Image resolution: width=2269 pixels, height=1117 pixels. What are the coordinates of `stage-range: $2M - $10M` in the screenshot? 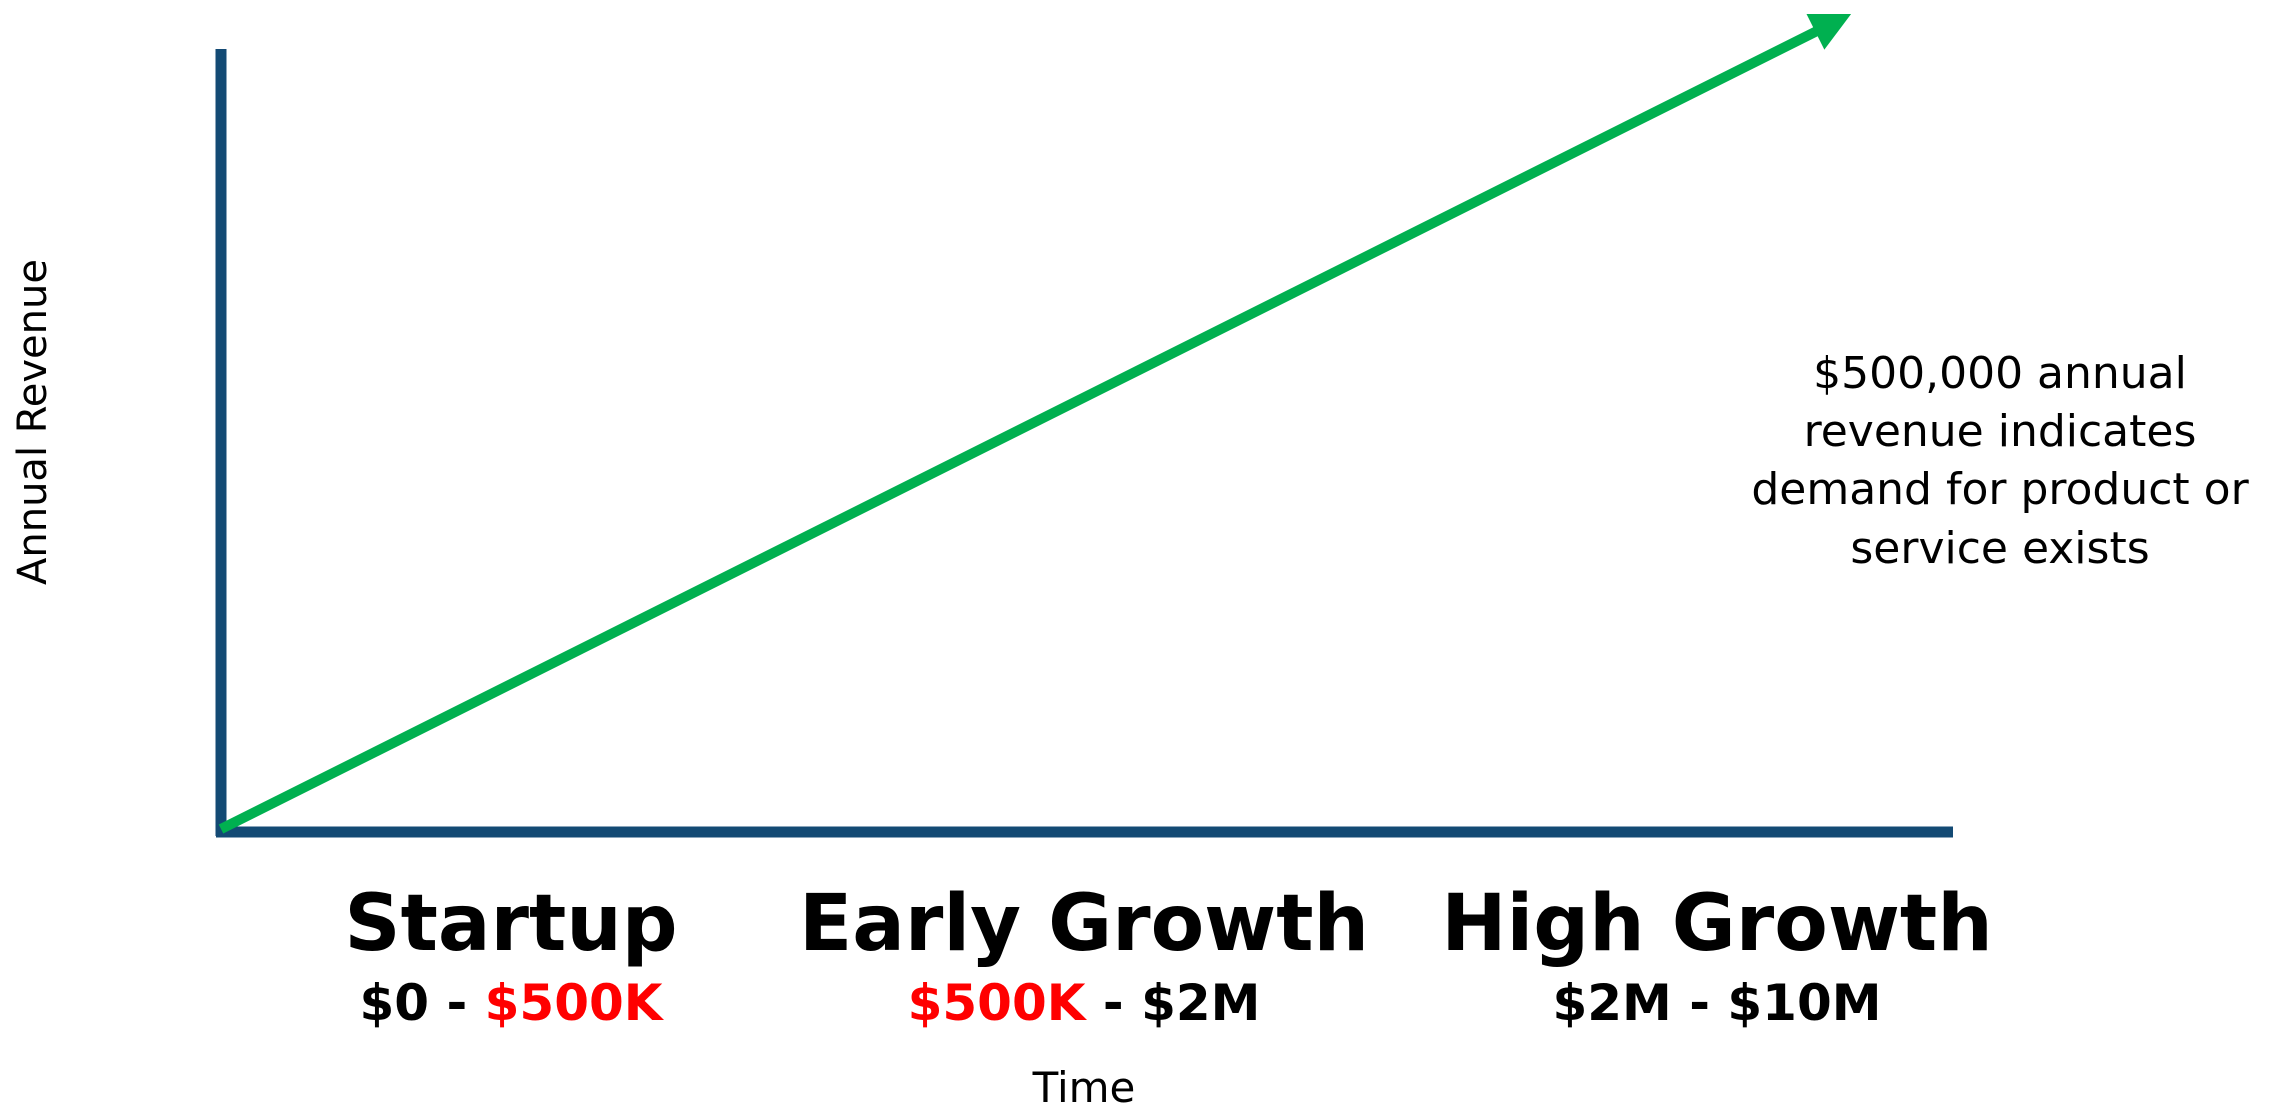 It's located at (1716, 1003).